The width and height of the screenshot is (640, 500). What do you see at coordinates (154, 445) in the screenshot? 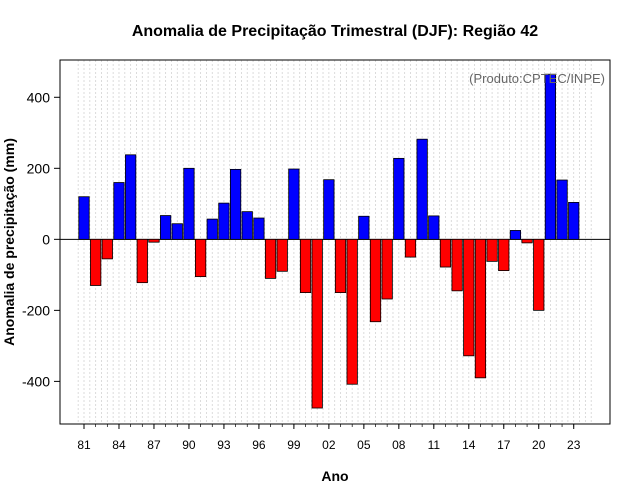
I see `x-tick-label: 87` at bounding box center [154, 445].